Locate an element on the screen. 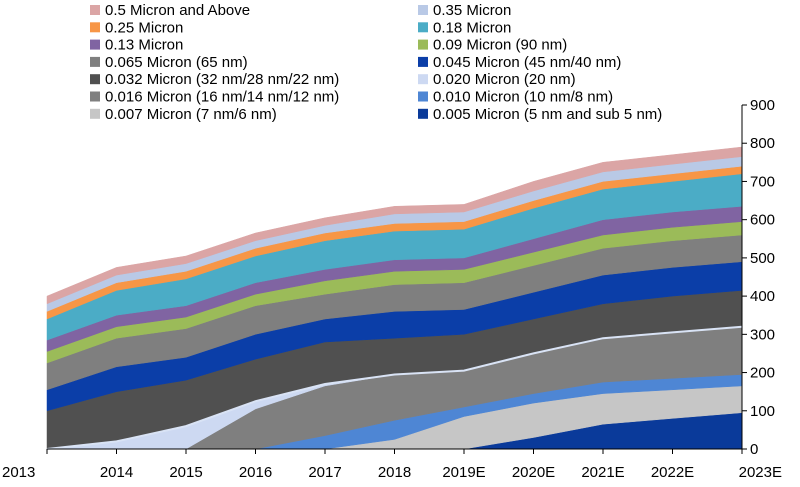 The width and height of the screenshot is (800, 487). legend-label-0-020-micron-20-nm: 0.020 Micron (20 nm) is located at coordinates (504, 79).